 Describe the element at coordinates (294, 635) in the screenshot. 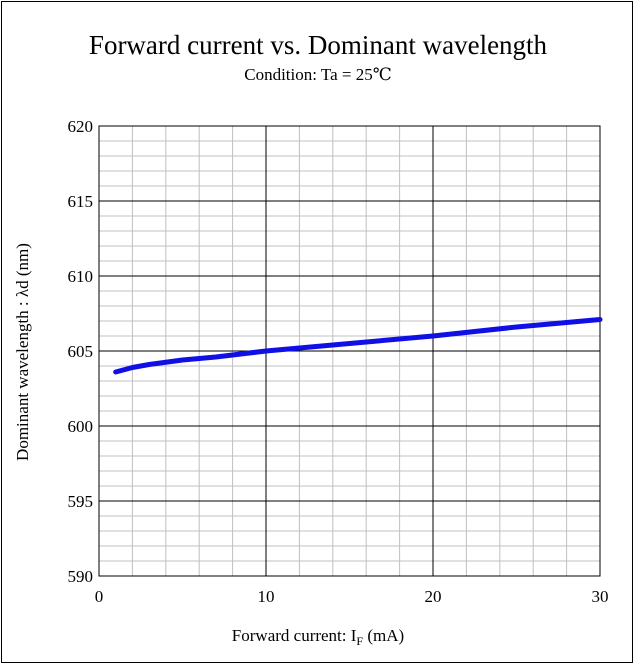

I see `x-axis-label-main: Forward current: I` at that location.